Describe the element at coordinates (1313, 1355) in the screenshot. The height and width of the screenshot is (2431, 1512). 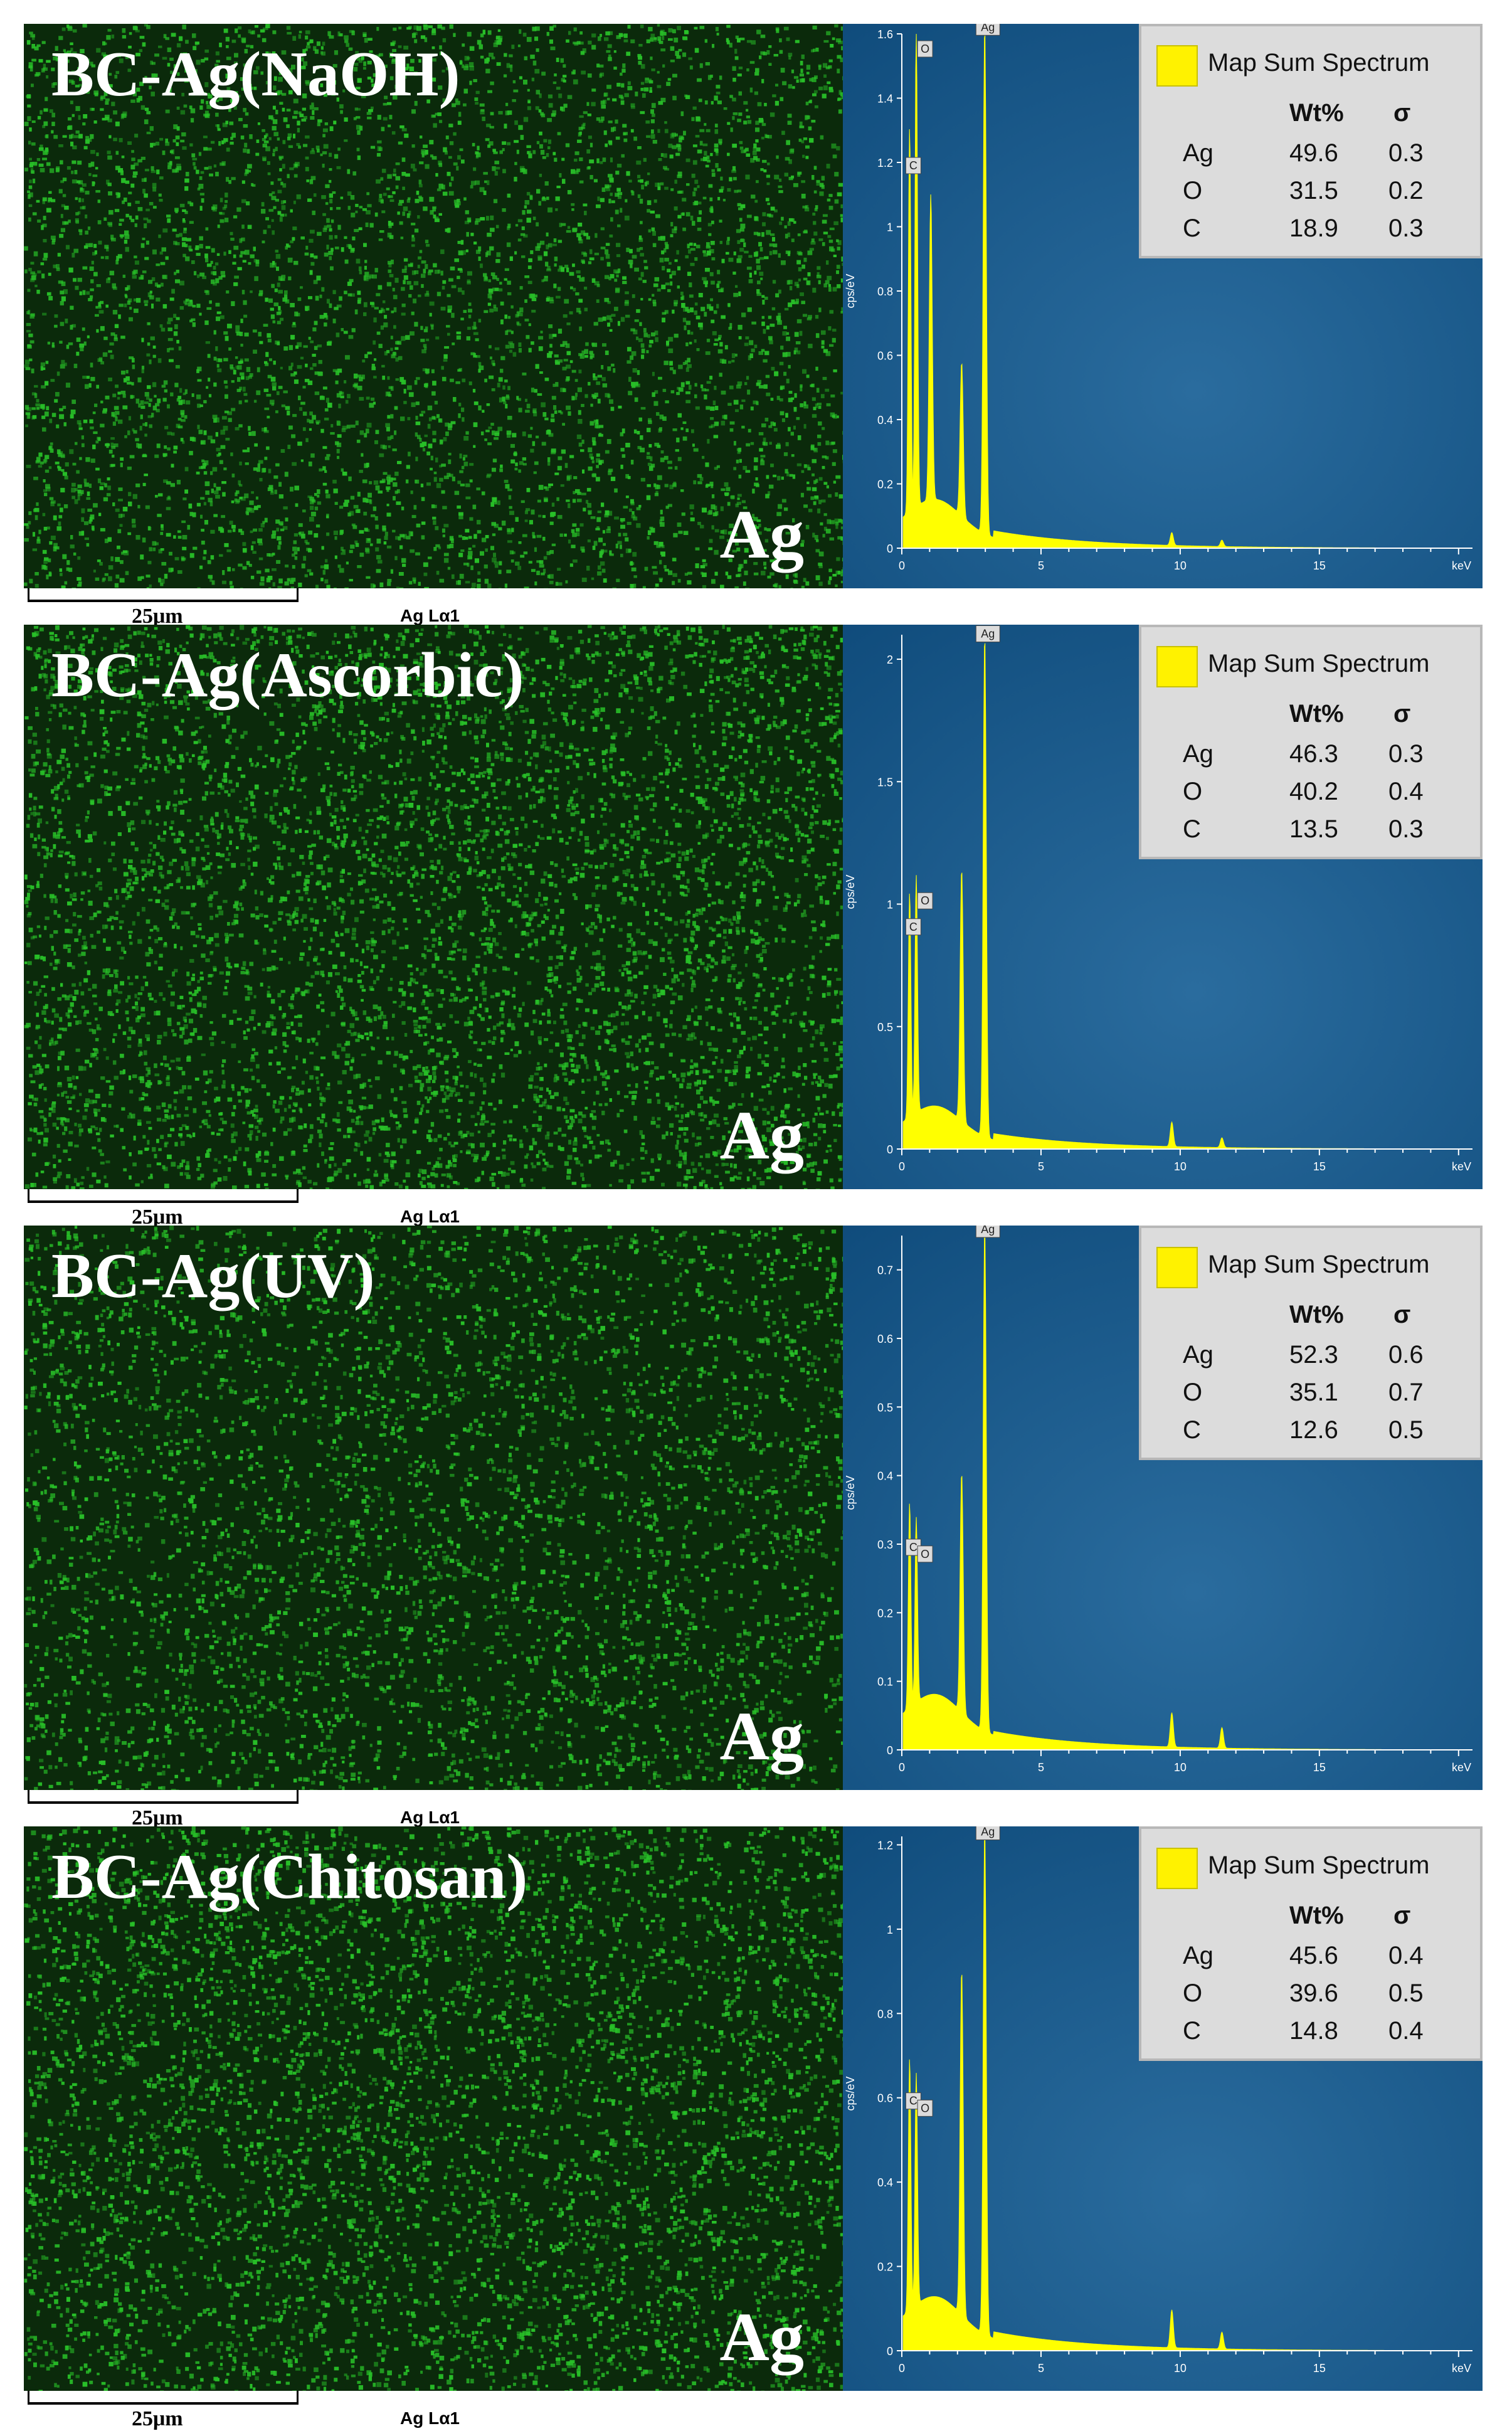
I see `row-wt: 52.3` at that location.